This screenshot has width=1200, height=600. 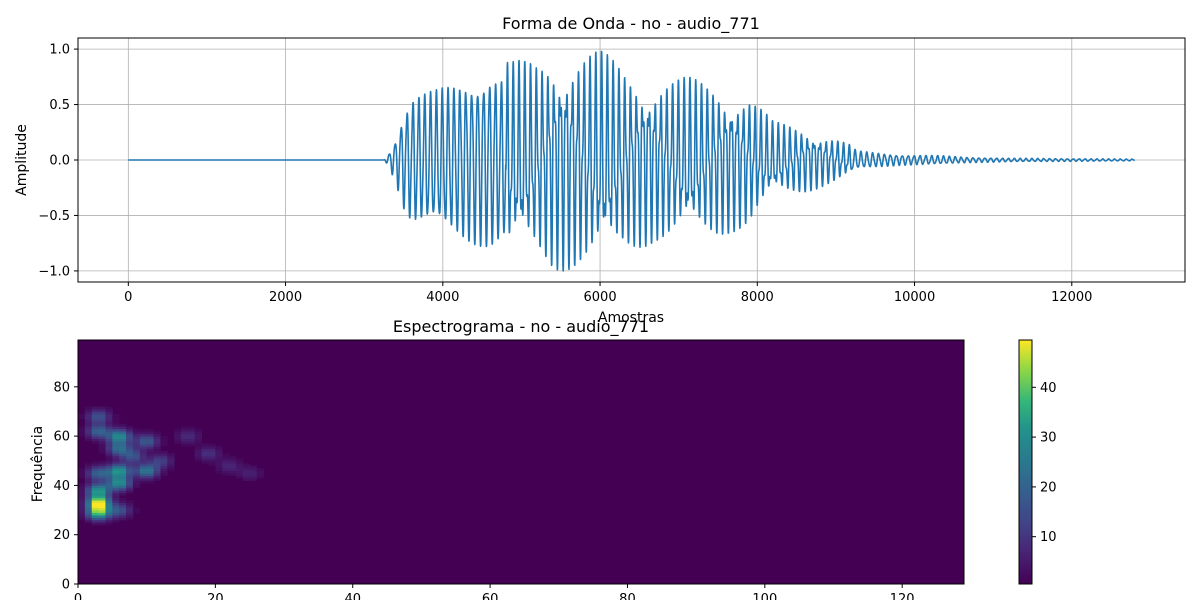 I want to click on spectrogram-title: Espectrograma - no - audio_771, so click(x=521, y=327).